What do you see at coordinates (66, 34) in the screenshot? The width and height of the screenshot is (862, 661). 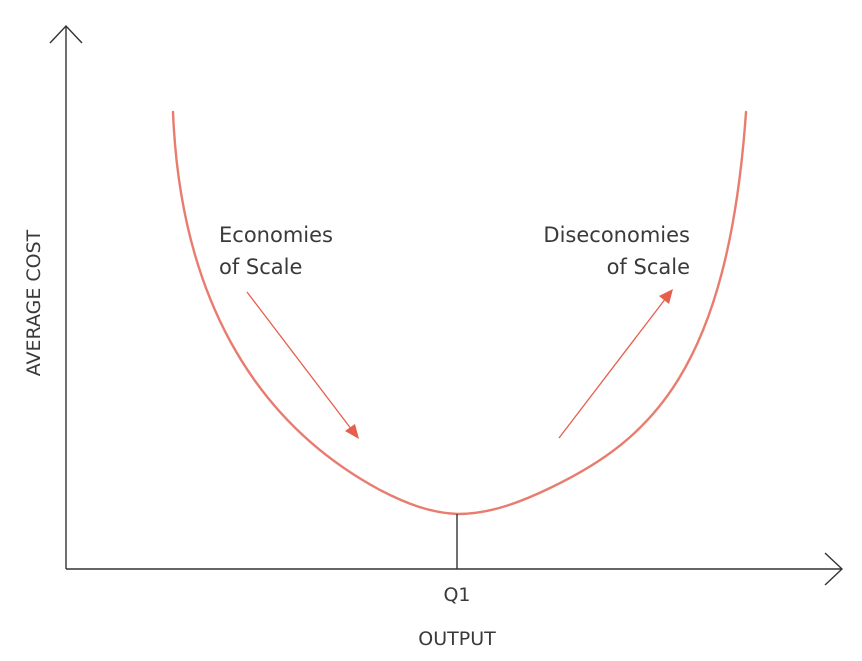 I see `y-axis-arrowhead` at bounding box center [66, 34].